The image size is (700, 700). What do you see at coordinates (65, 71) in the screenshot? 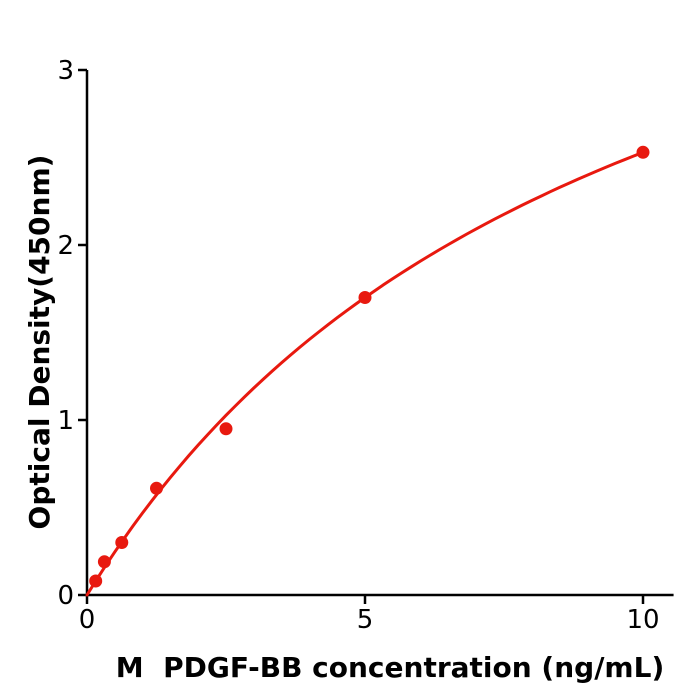
I see `y-tick-label: 3` at bounding box center [65, 71].